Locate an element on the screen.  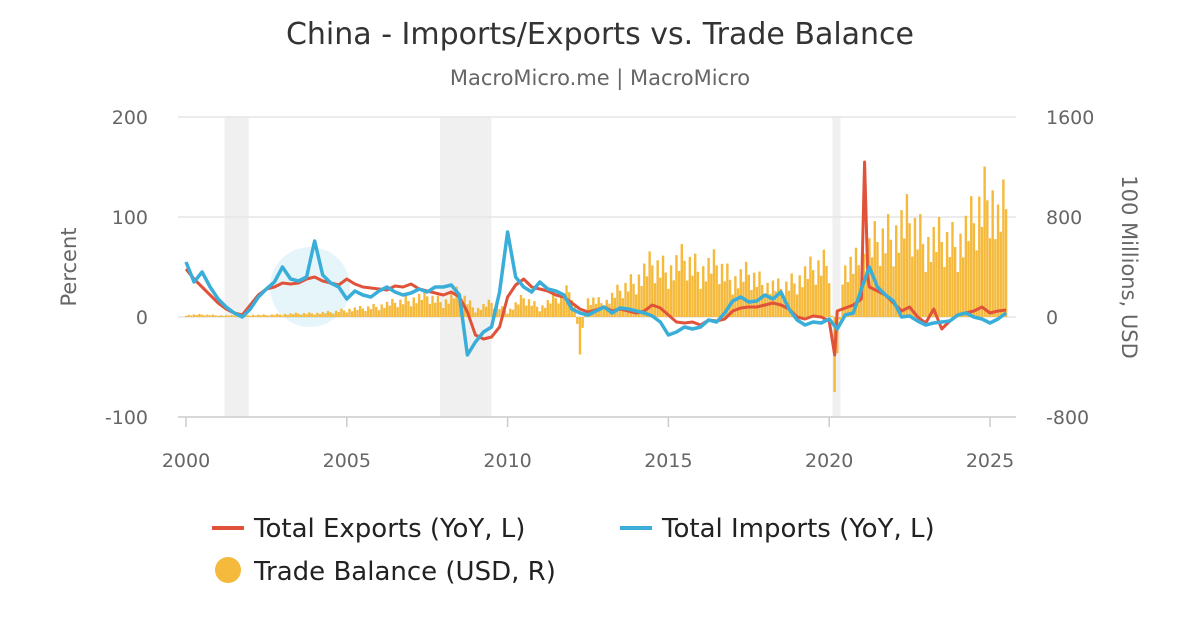
x-tick-2020: 2020 is located at coordinates (829, 461).